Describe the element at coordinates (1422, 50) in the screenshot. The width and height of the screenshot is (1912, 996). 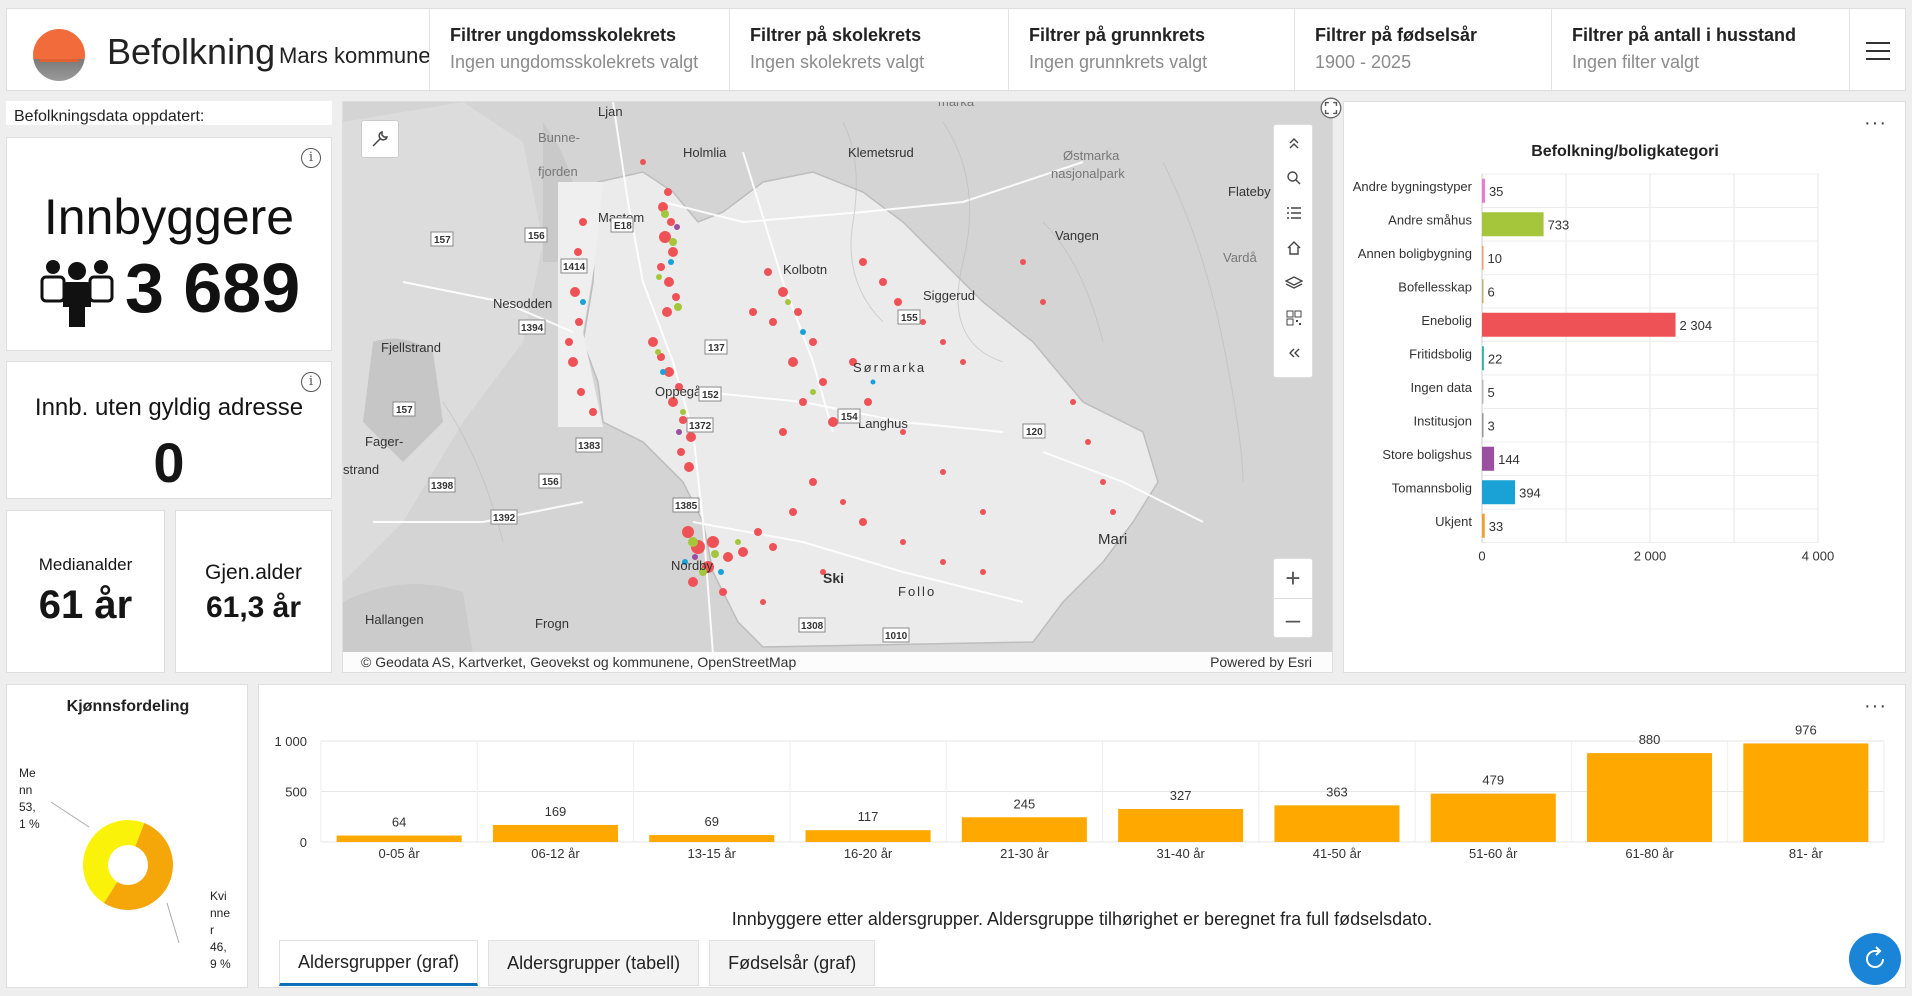
I see `filter-fodselsar: Filtrer på fødselsår 1900 - 2025` at that location.